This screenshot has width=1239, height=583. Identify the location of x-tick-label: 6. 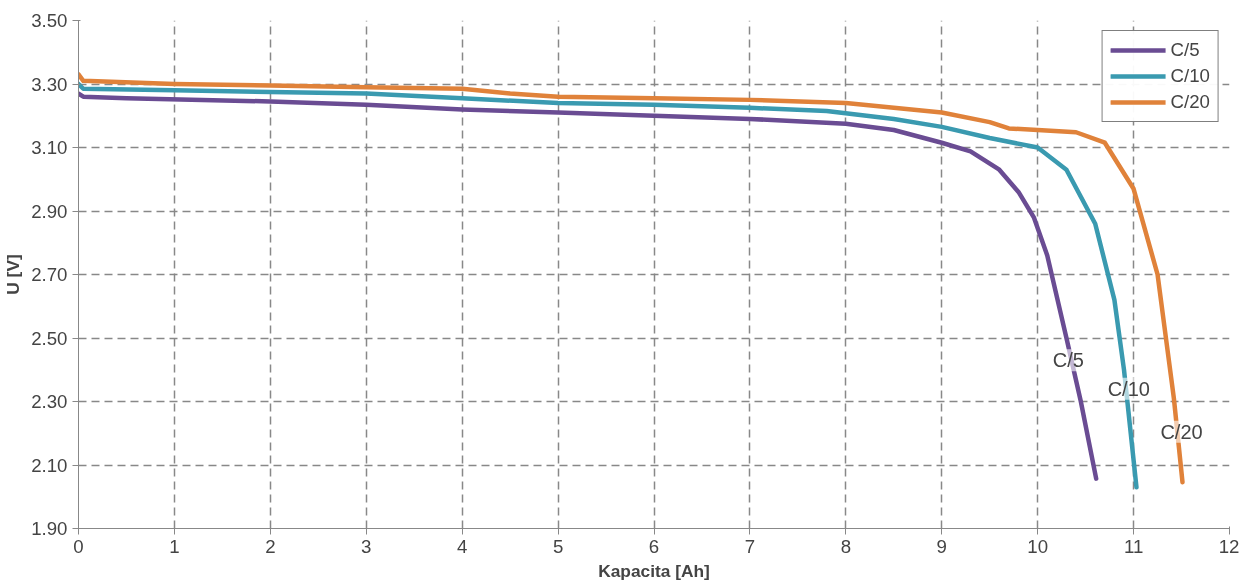
(654, 546).